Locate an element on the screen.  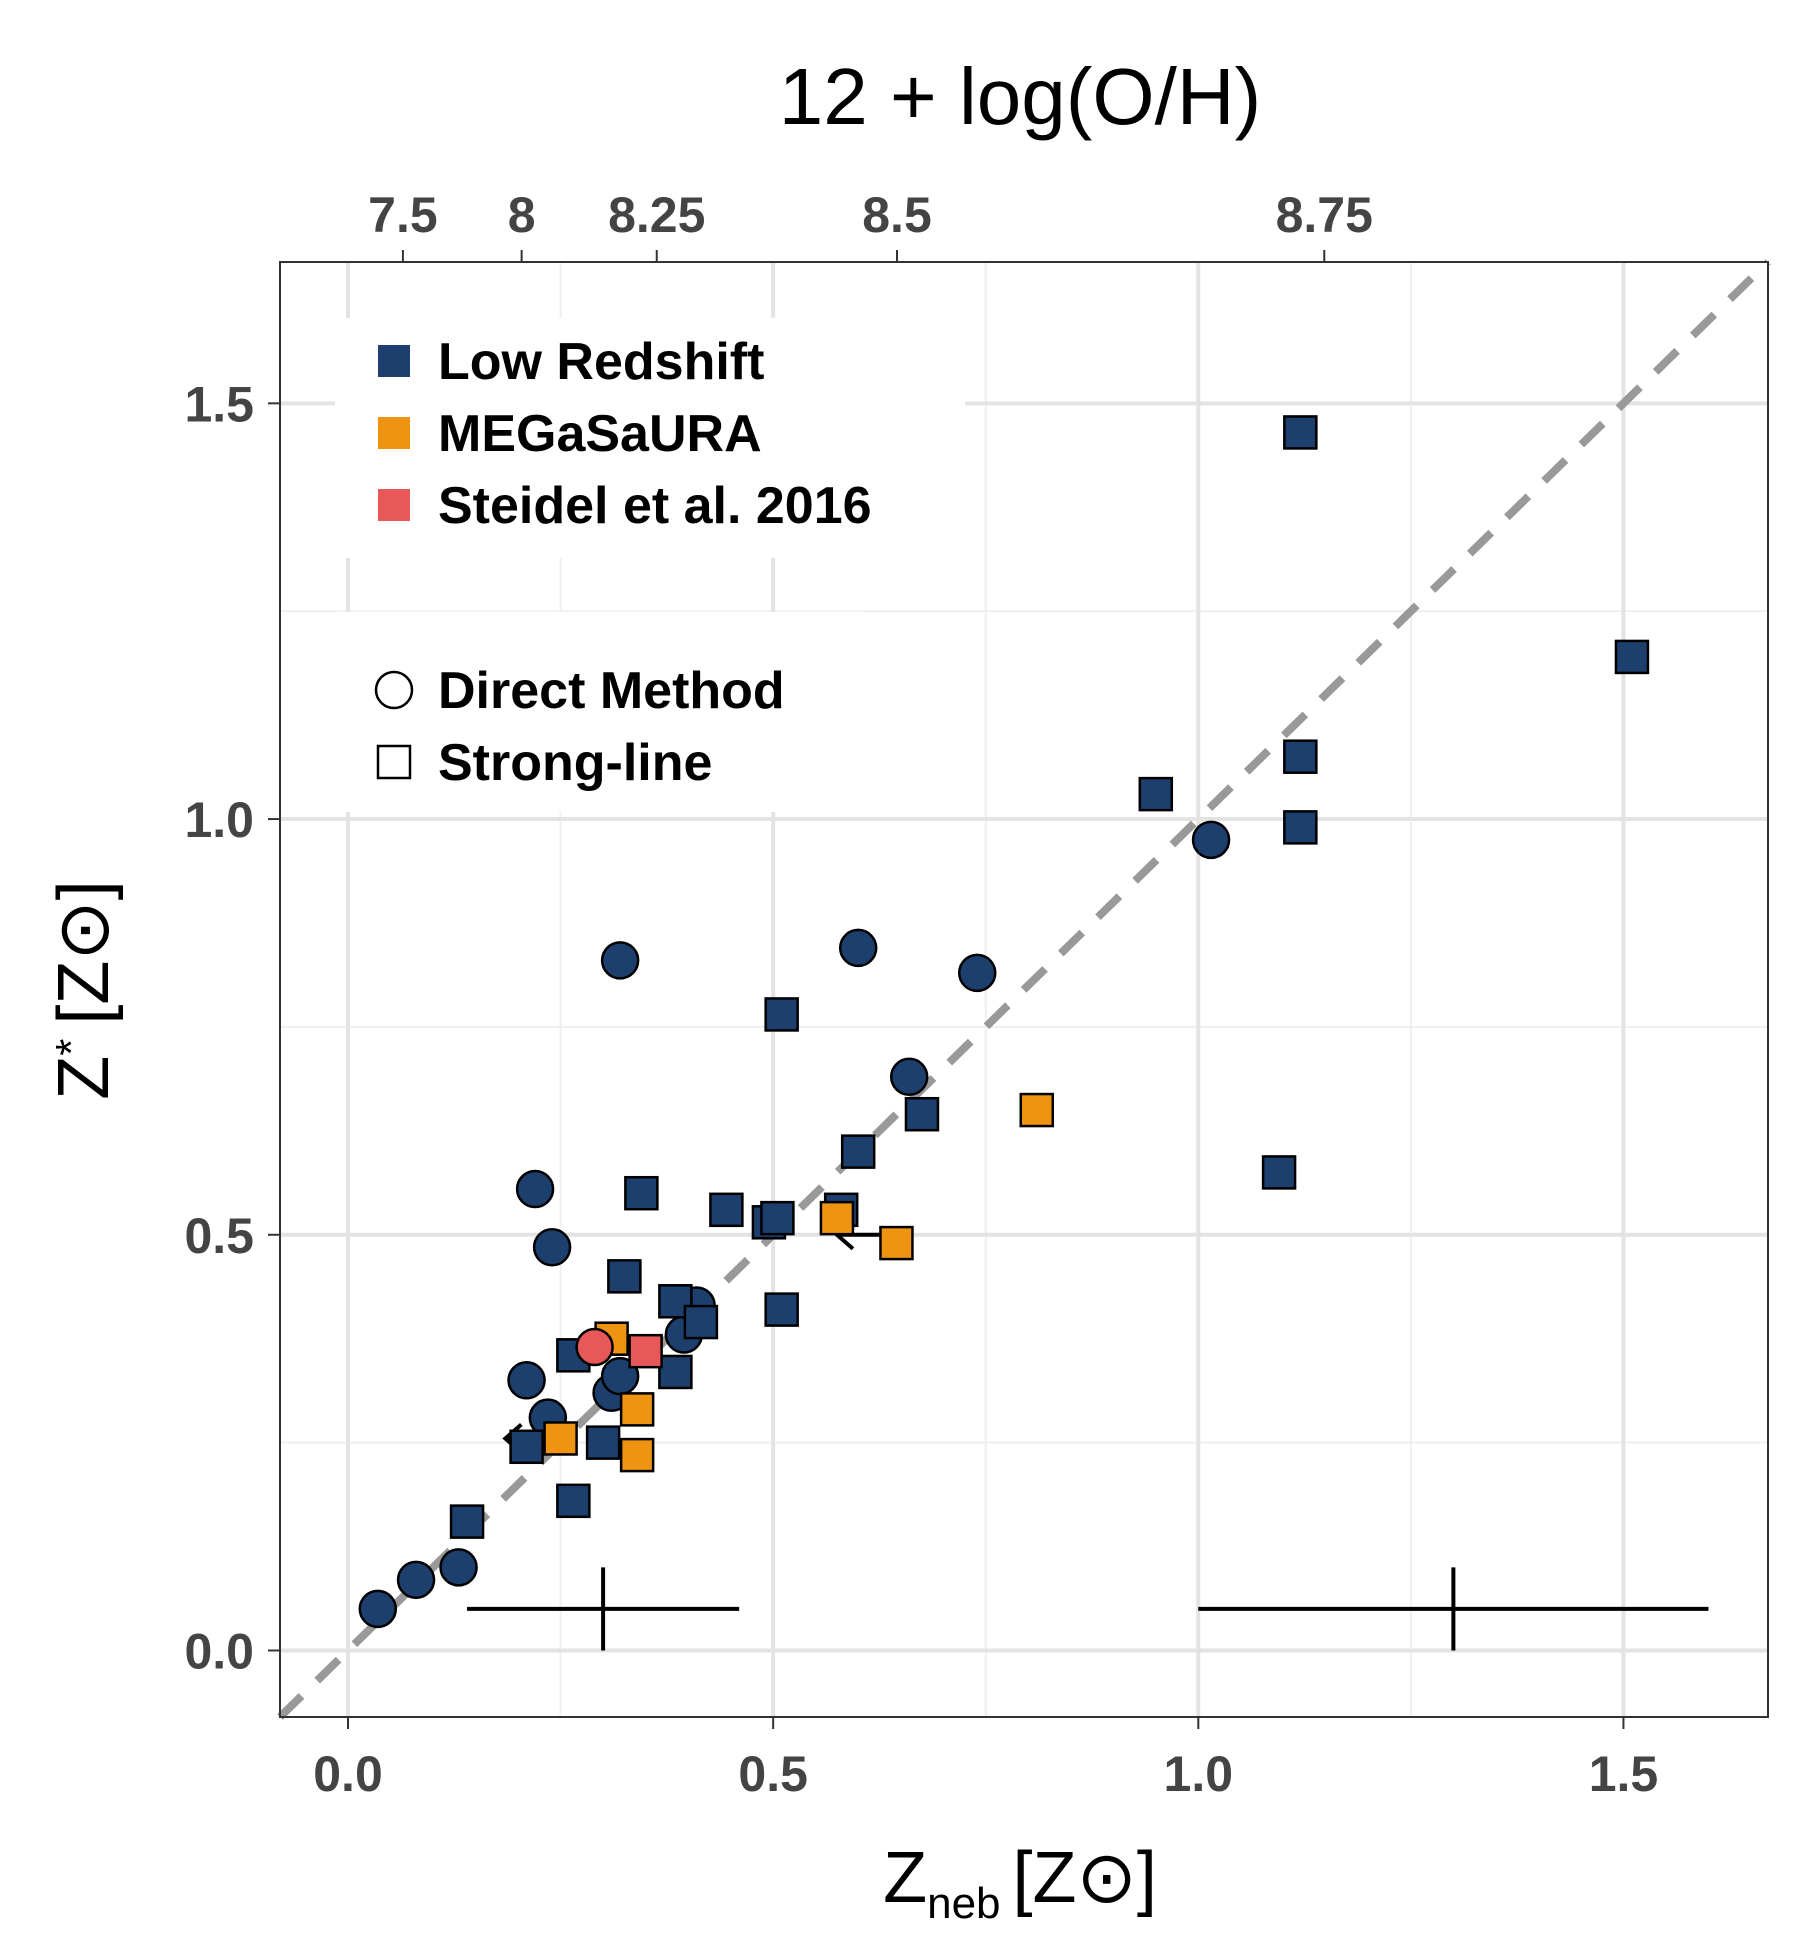
top-axis-ticks: 7.5 8 8.25 8.5 8.75 is located at coordinates (870, 224).